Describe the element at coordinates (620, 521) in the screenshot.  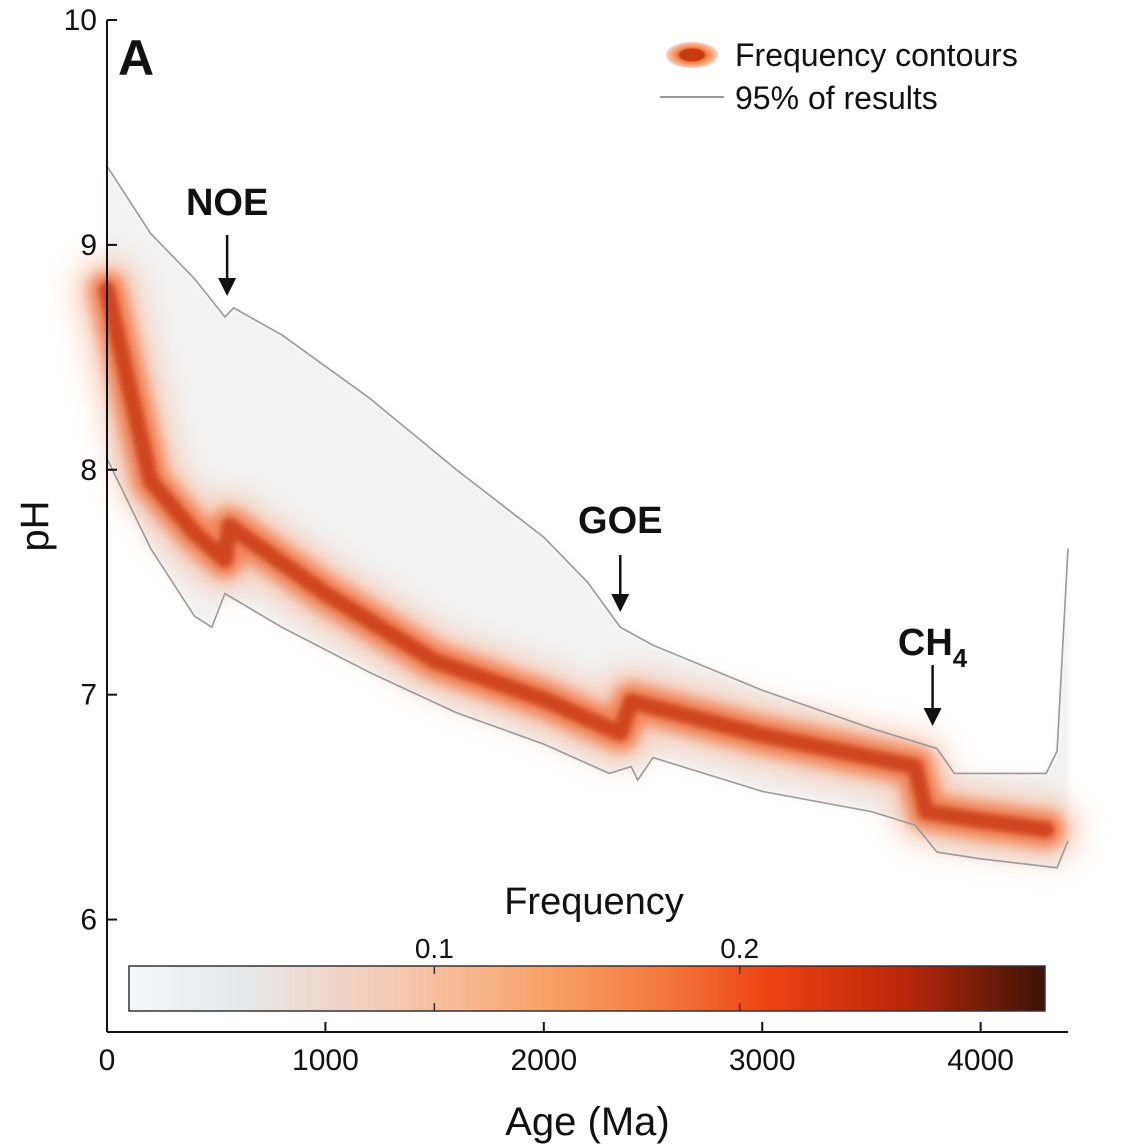
I see `annotation-label: GOE` at that location.